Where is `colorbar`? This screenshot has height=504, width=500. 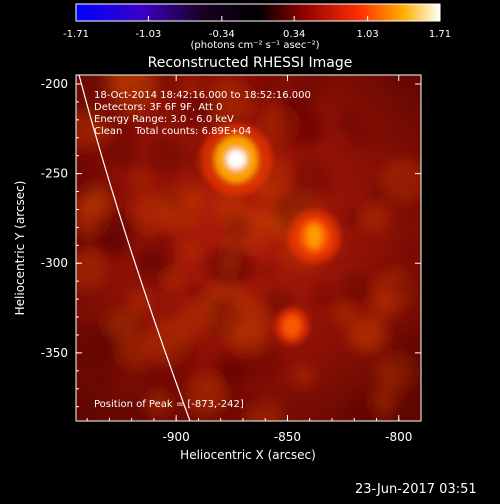 colorbar is located at coordinates (258, 12).